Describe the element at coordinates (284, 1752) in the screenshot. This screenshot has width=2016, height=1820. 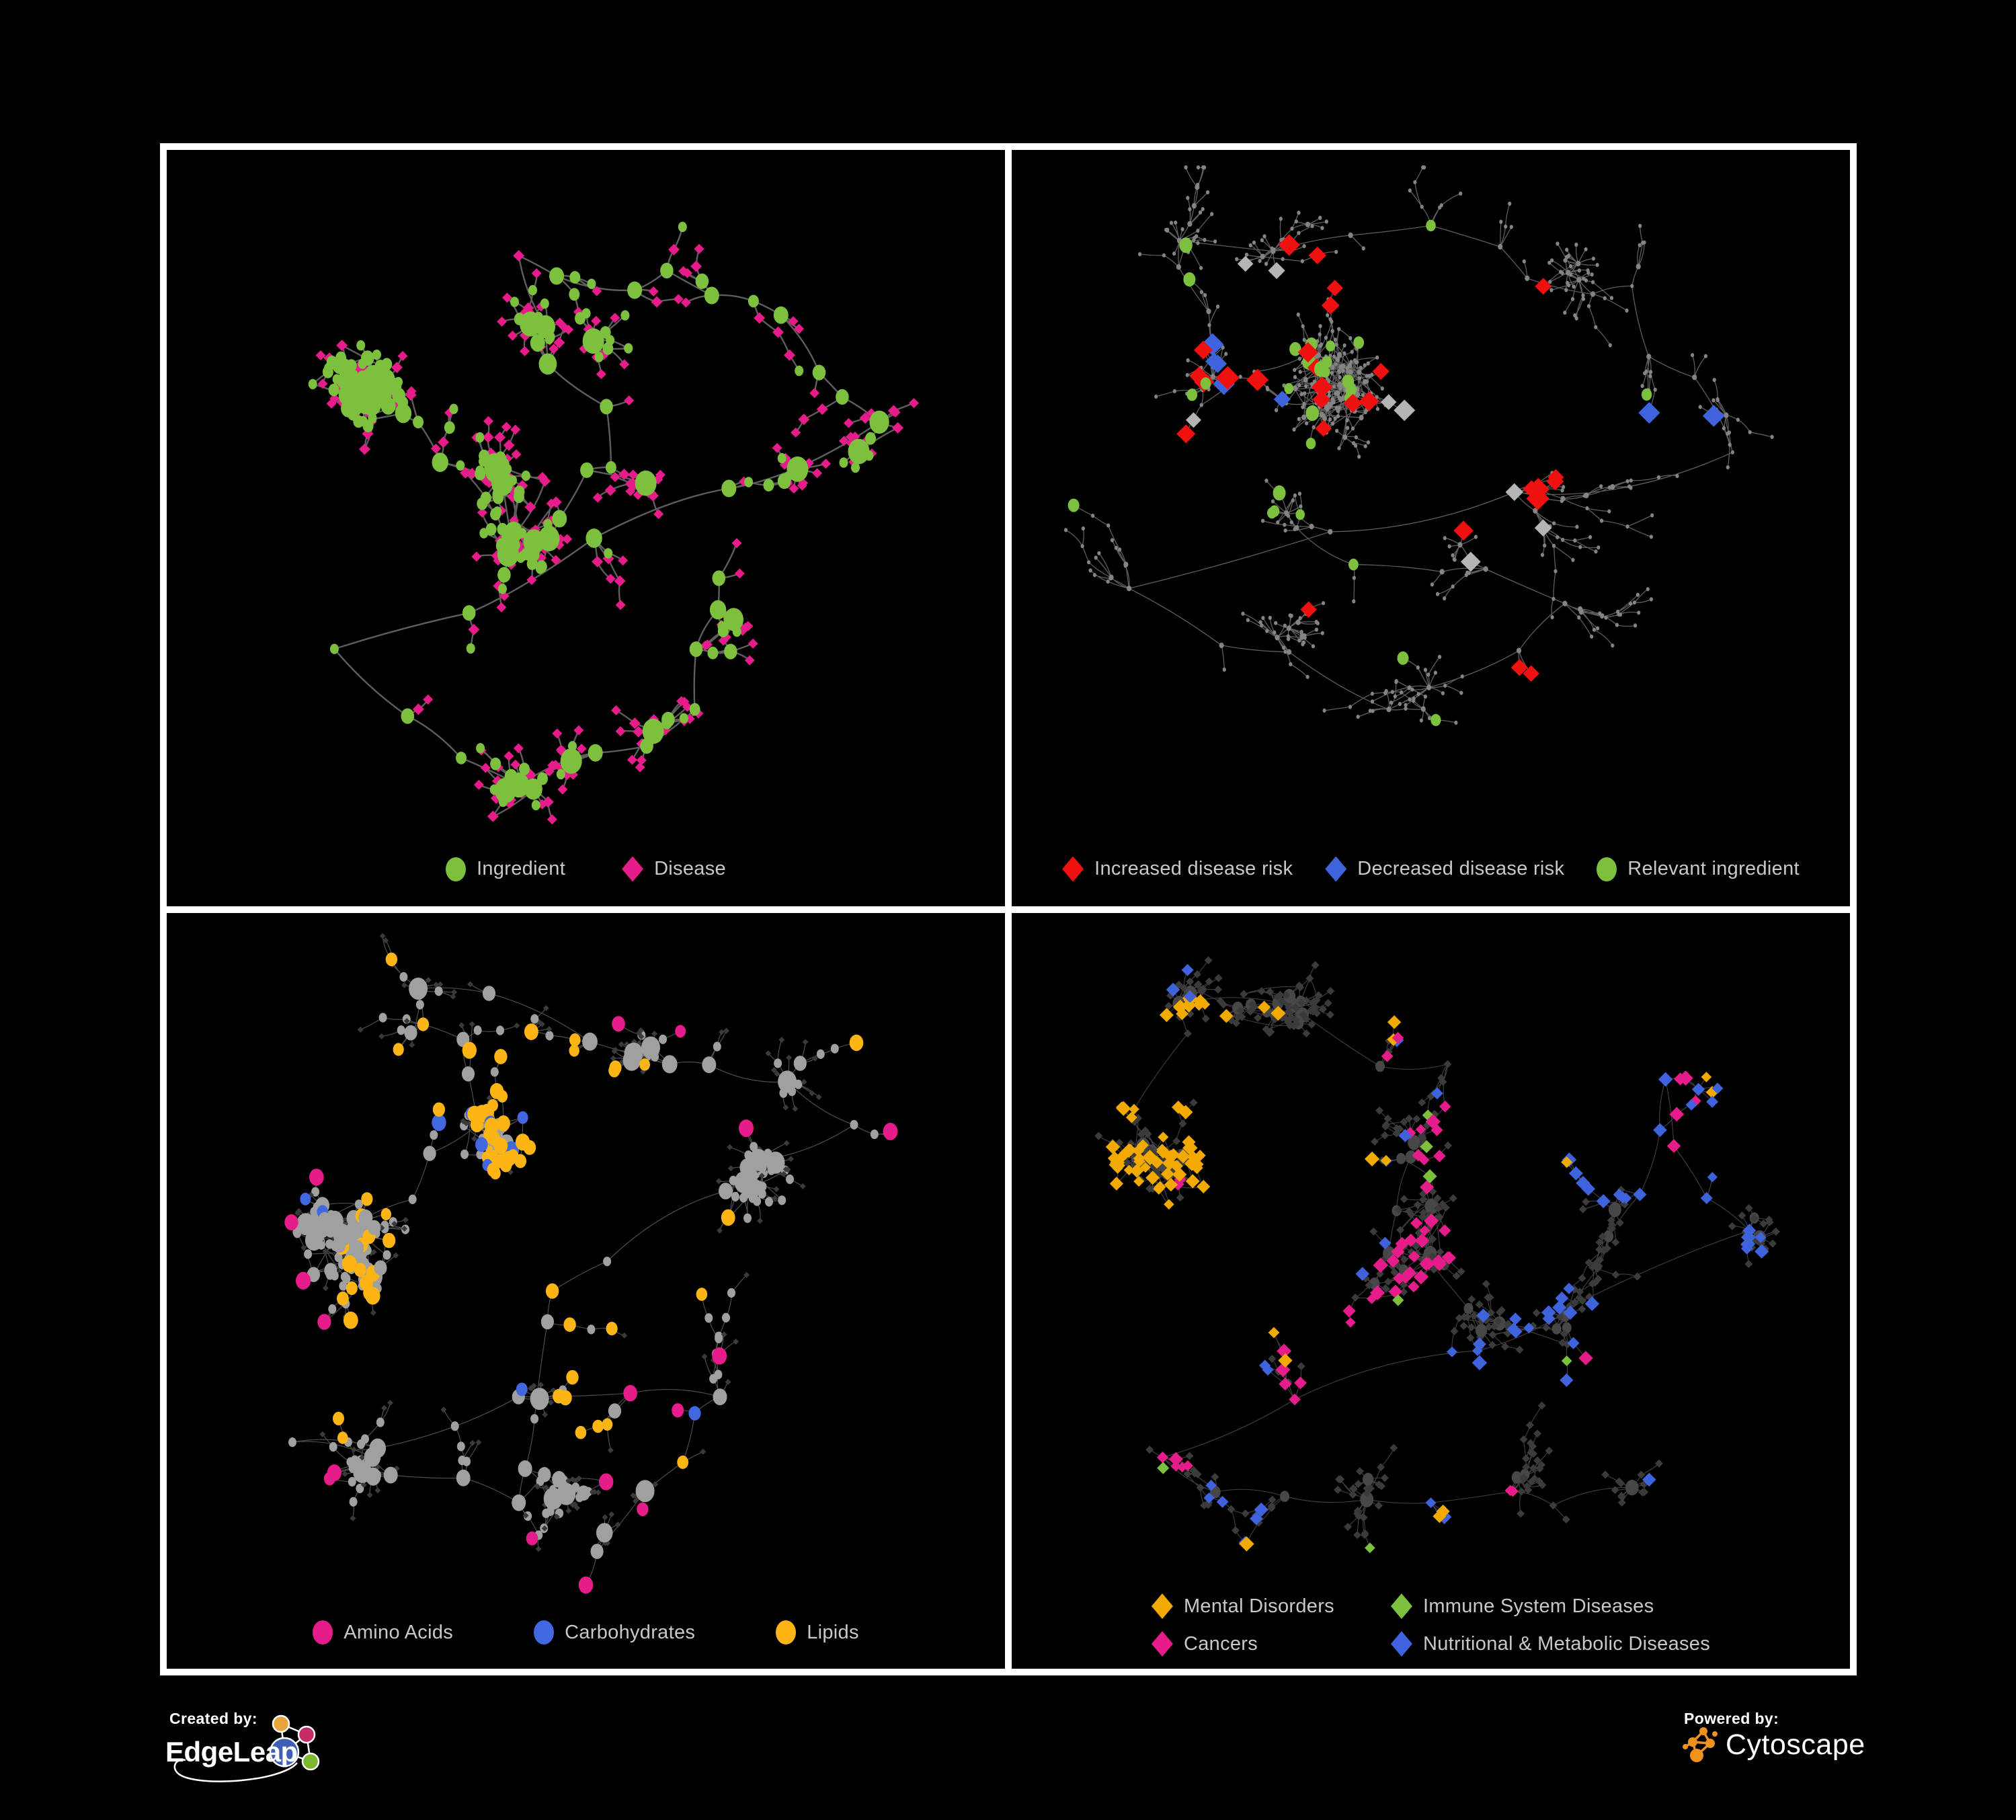
I see `edgeleap-node-blue` at that location.